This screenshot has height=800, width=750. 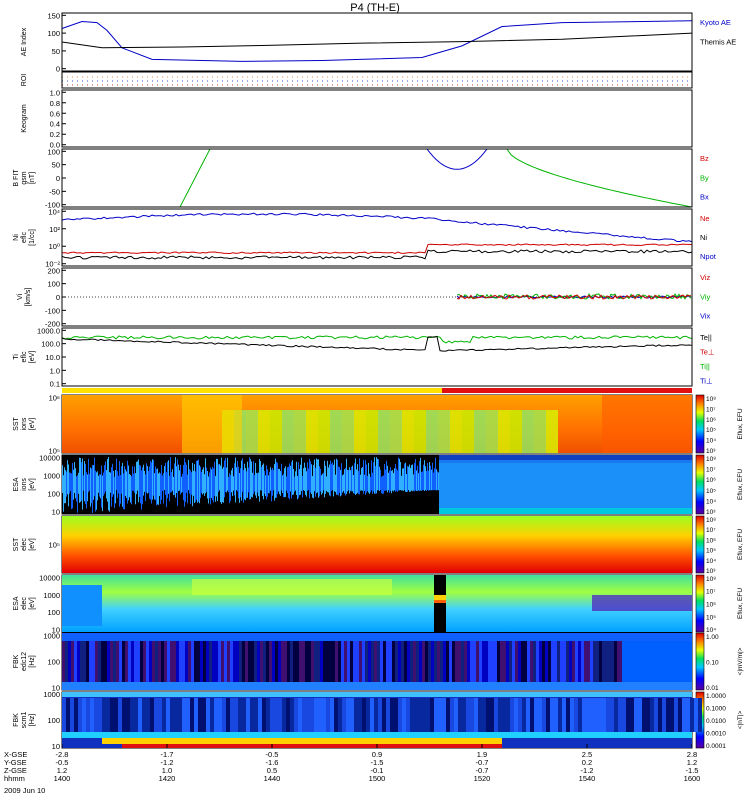 What do you see at coordinates (711, 451) in the screenshot?
I see `colorbar-tick-label: 10³` at bounding box center [711, 451].